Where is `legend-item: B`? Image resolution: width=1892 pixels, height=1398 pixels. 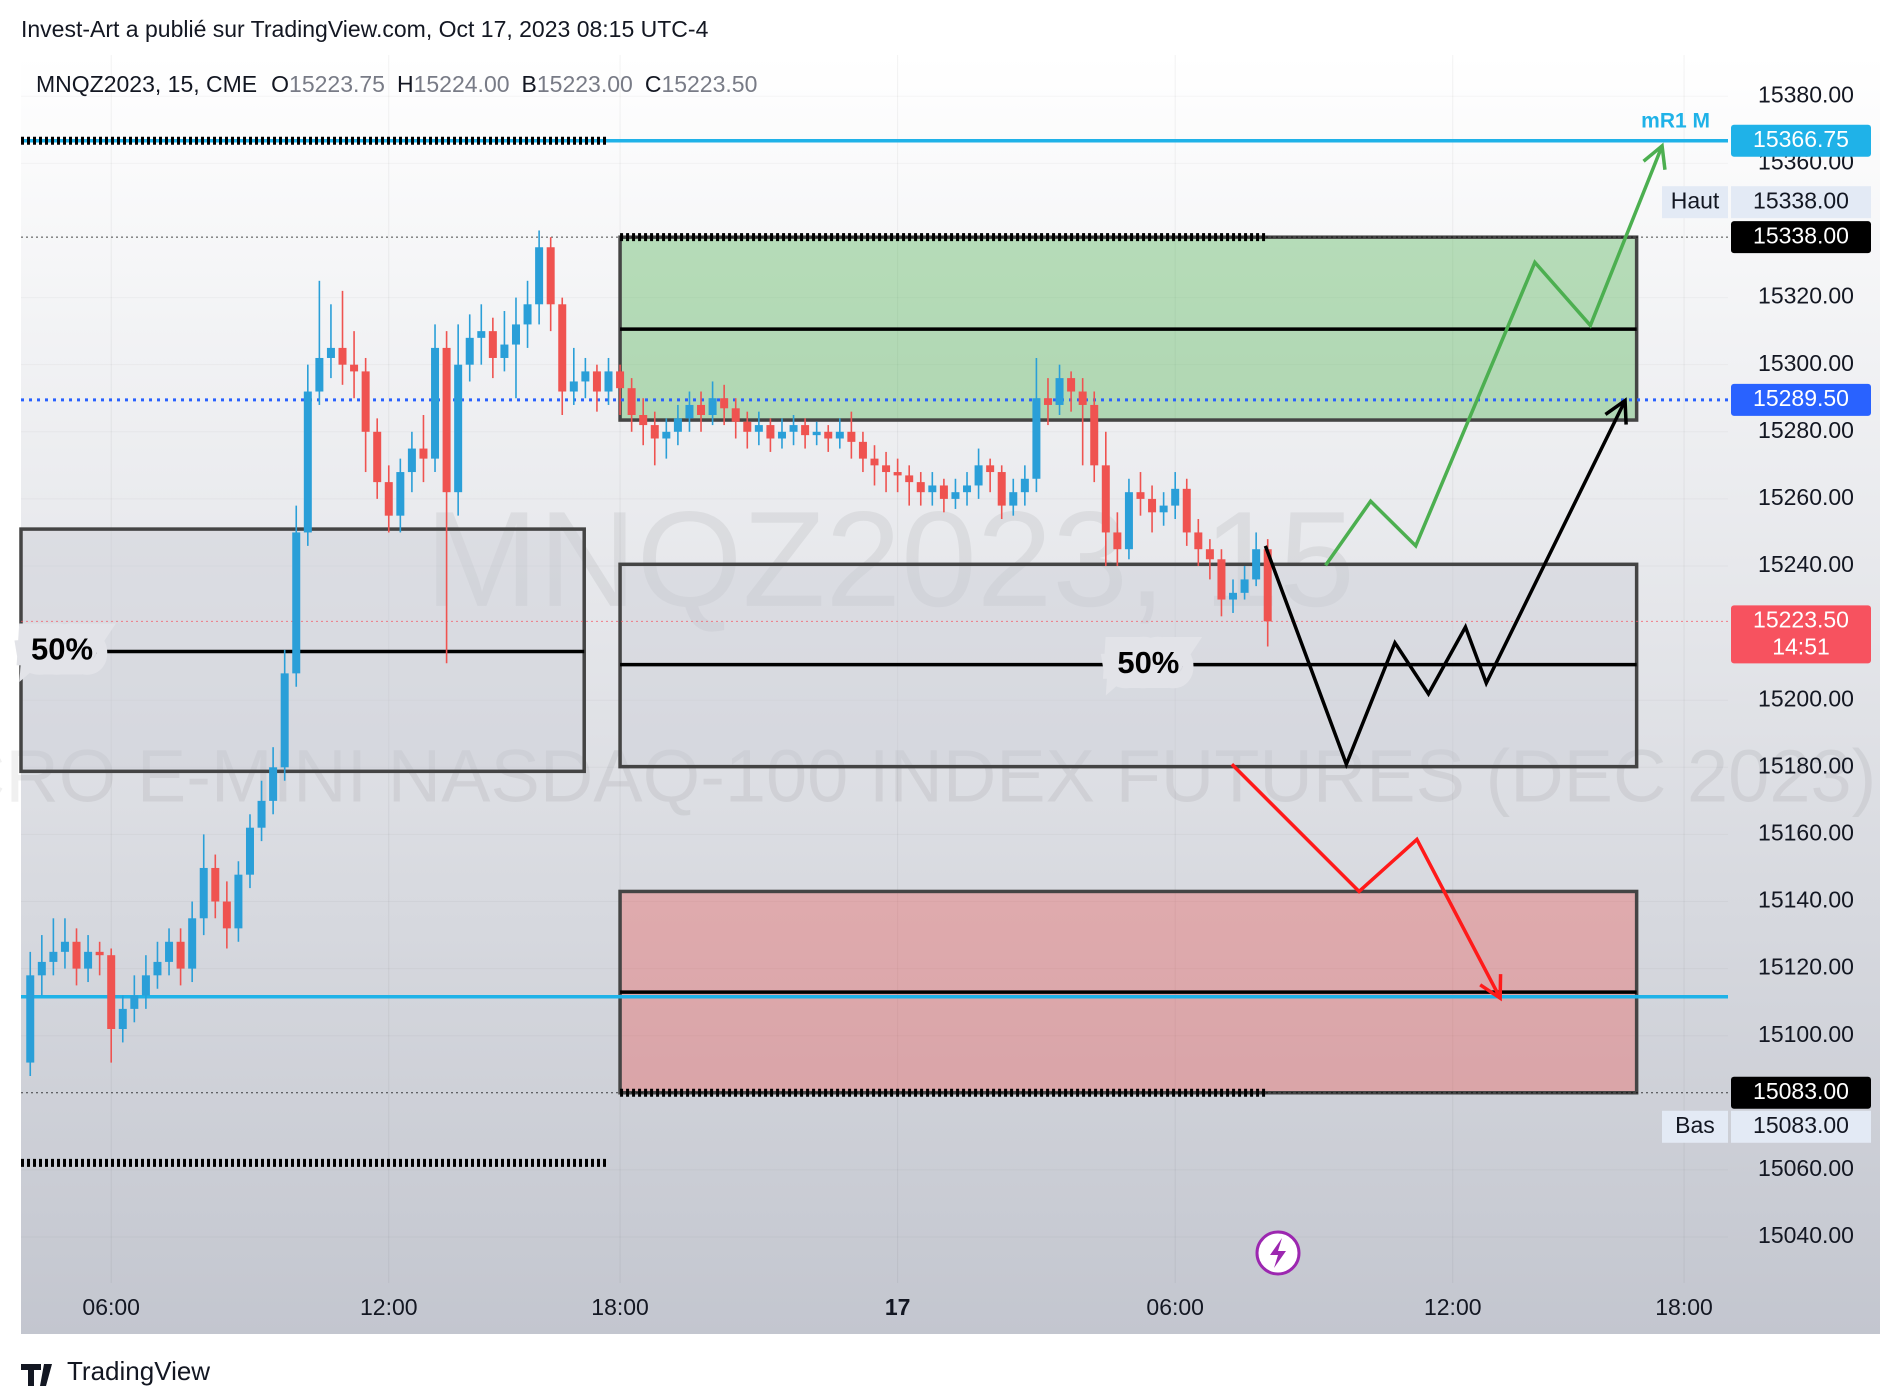
legend-item: B is located at coordinates (529, 84).